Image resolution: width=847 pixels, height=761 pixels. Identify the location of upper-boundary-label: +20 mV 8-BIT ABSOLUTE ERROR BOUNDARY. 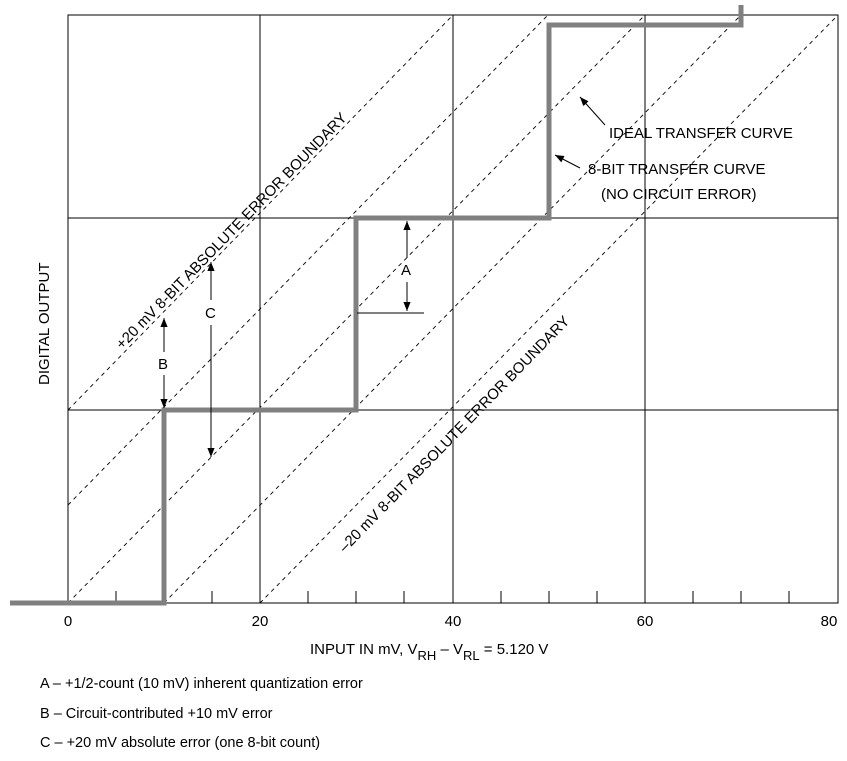
(232, 231).